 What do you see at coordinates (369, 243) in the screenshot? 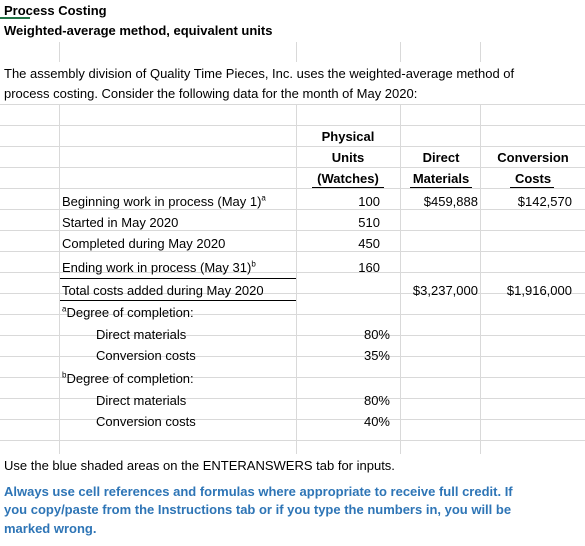
I see `row-completed-units: 450` at bounding box center [369, 243].